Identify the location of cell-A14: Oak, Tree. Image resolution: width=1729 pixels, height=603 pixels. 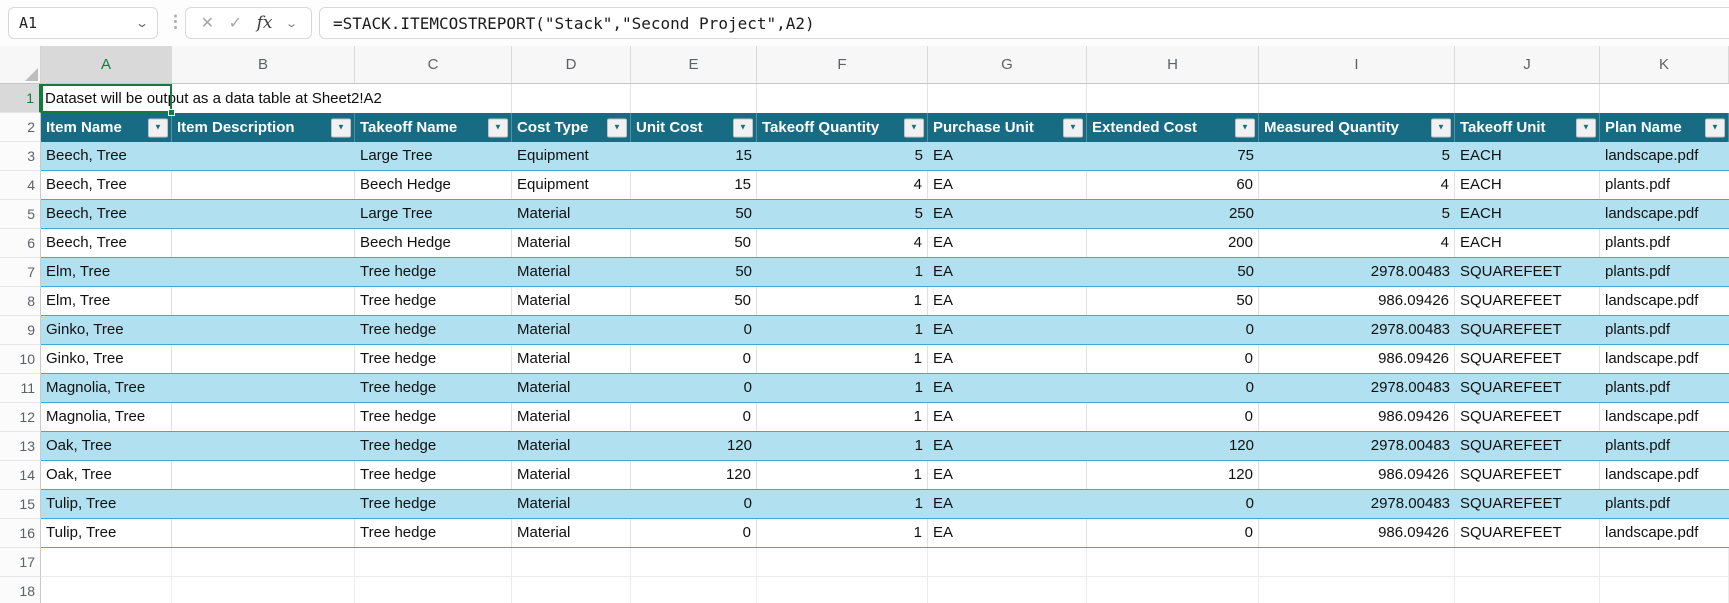
(106, 475).